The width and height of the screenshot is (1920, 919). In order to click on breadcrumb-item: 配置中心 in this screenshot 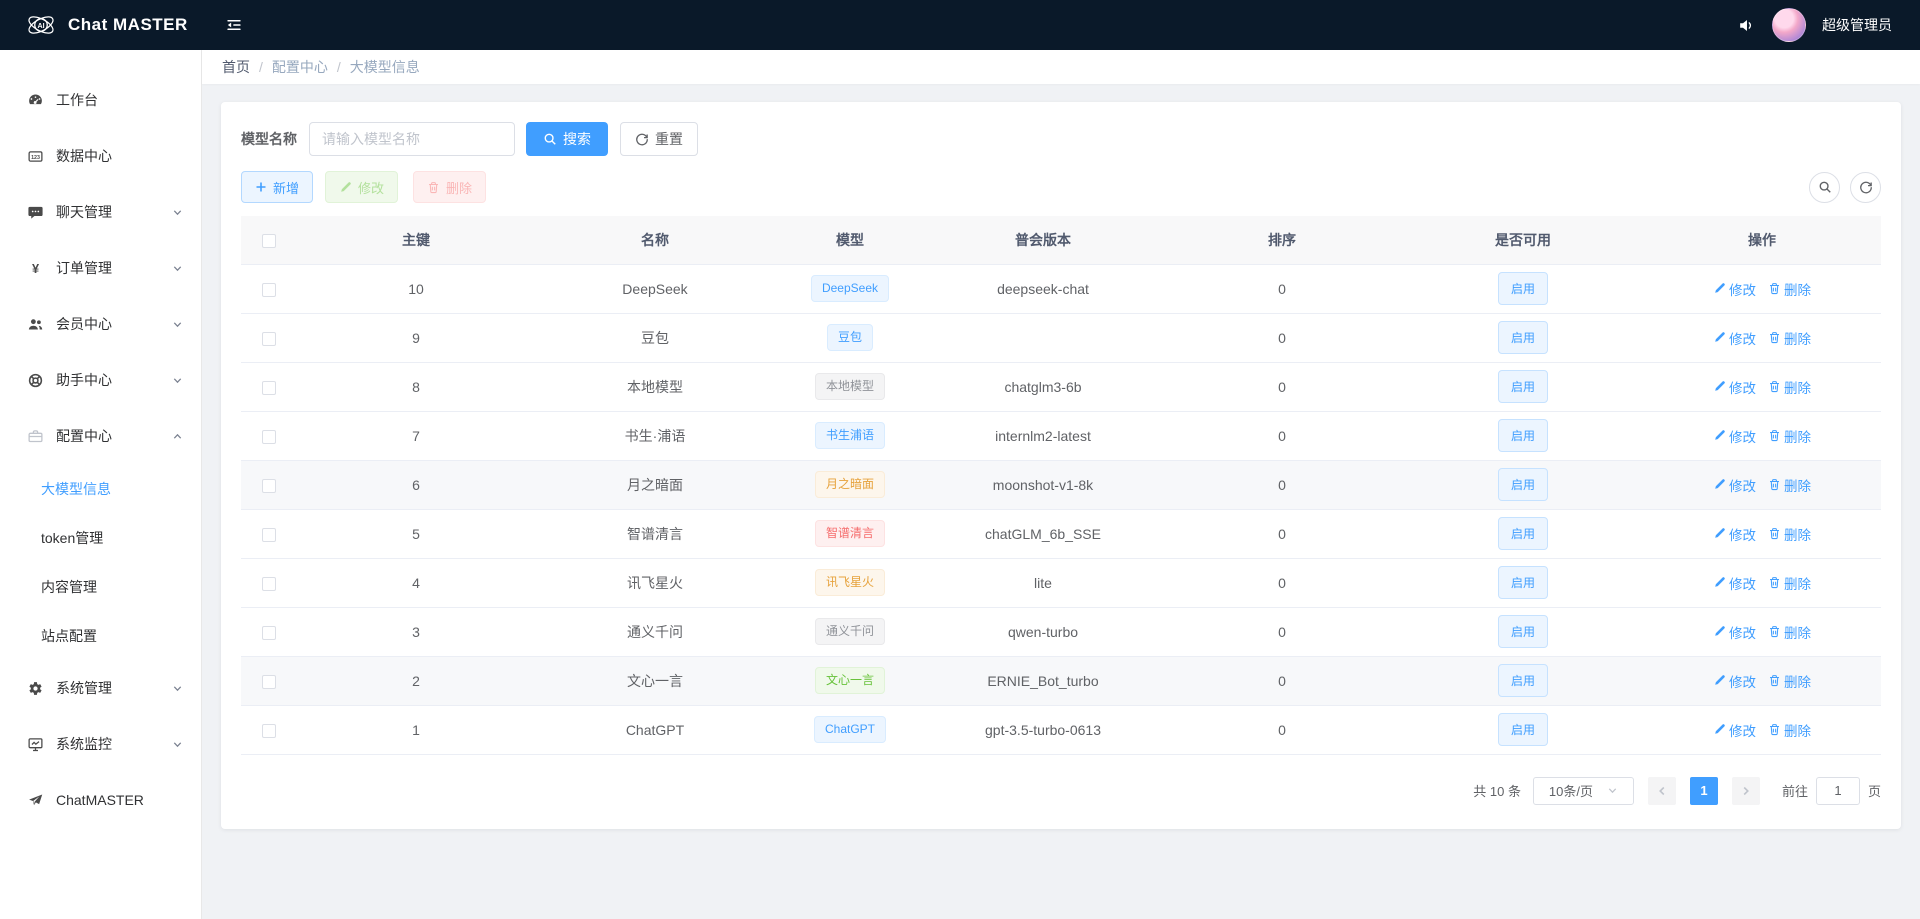, I will do `click(299, 67)`.